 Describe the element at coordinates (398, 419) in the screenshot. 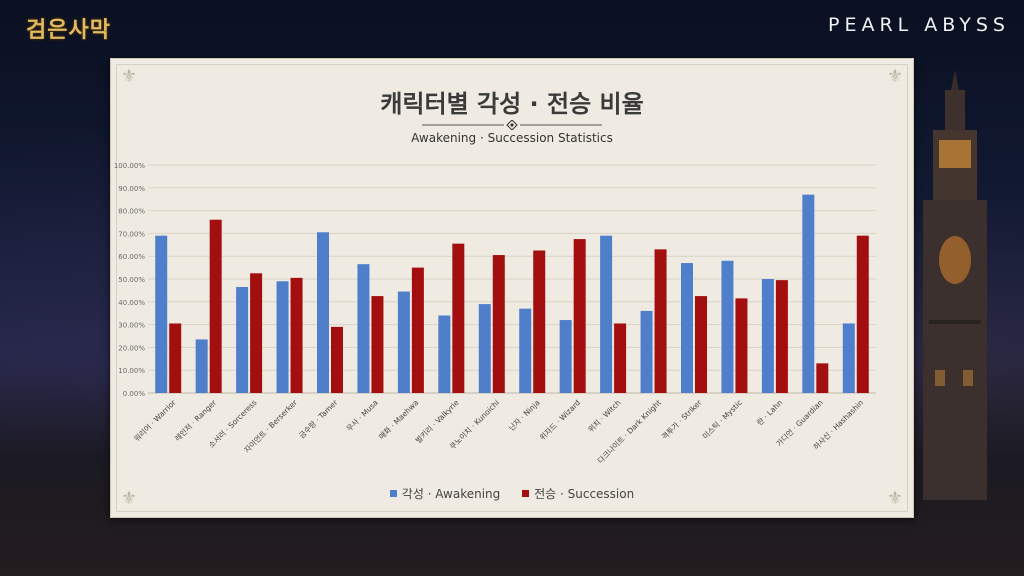

I see `x-tick-label: 매화 · Maehwa` at that location.